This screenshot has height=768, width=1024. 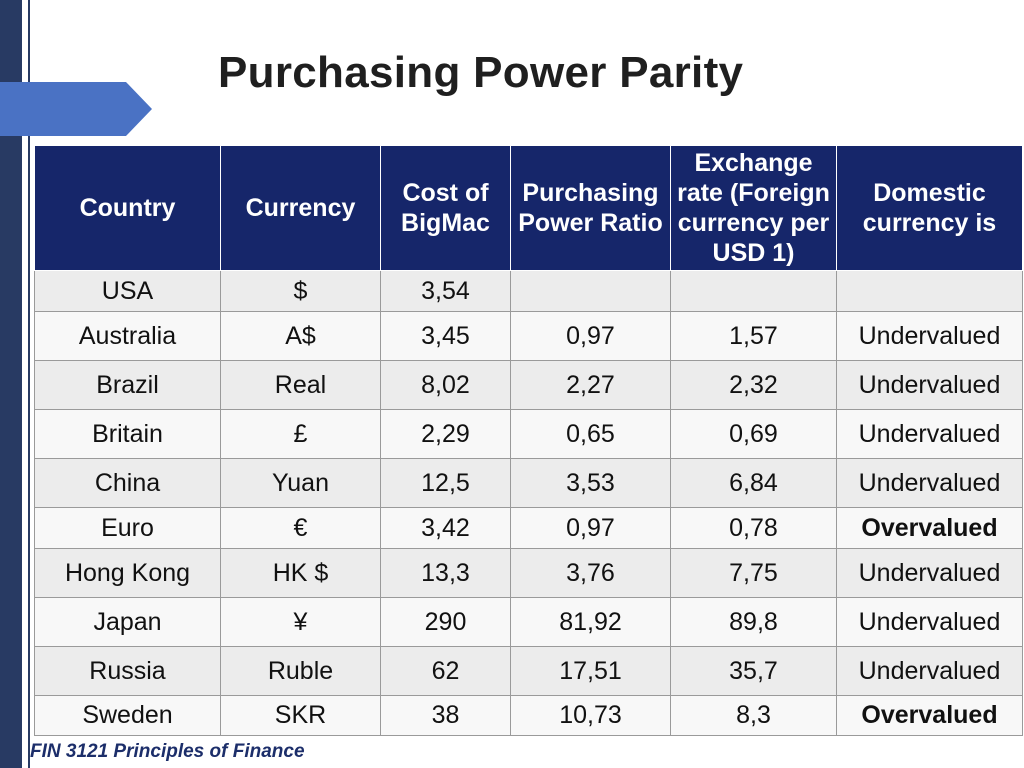 I want to click on cell-exchange-rate: 89,8, so click(x=753, y=622).